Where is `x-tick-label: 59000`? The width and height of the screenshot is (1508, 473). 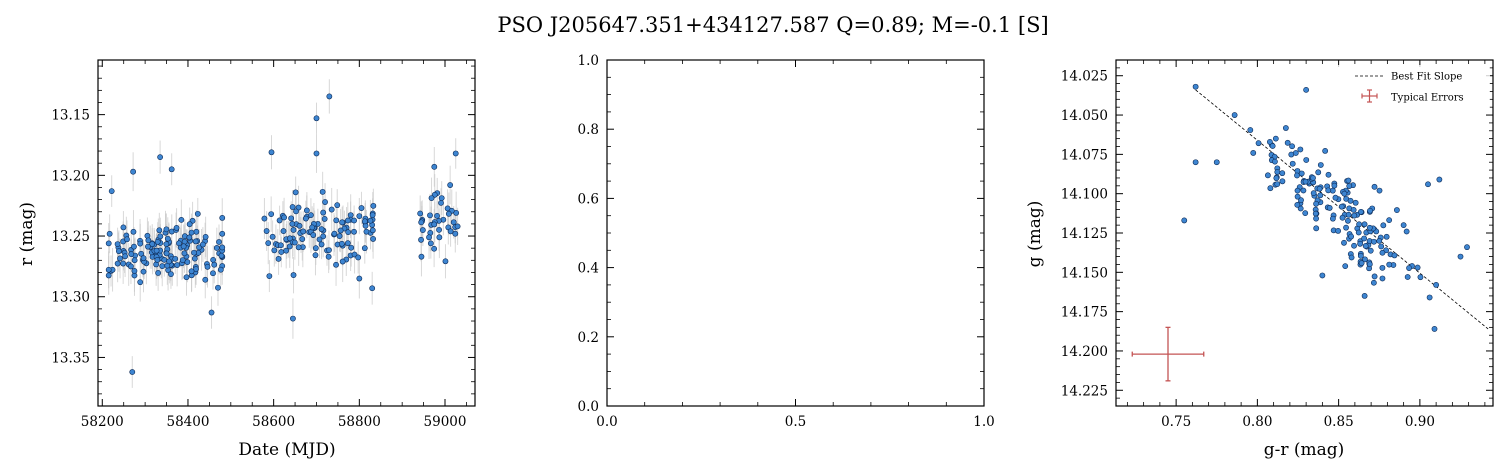
x-tick-label: 59000 is located at coordinates (445, 422).